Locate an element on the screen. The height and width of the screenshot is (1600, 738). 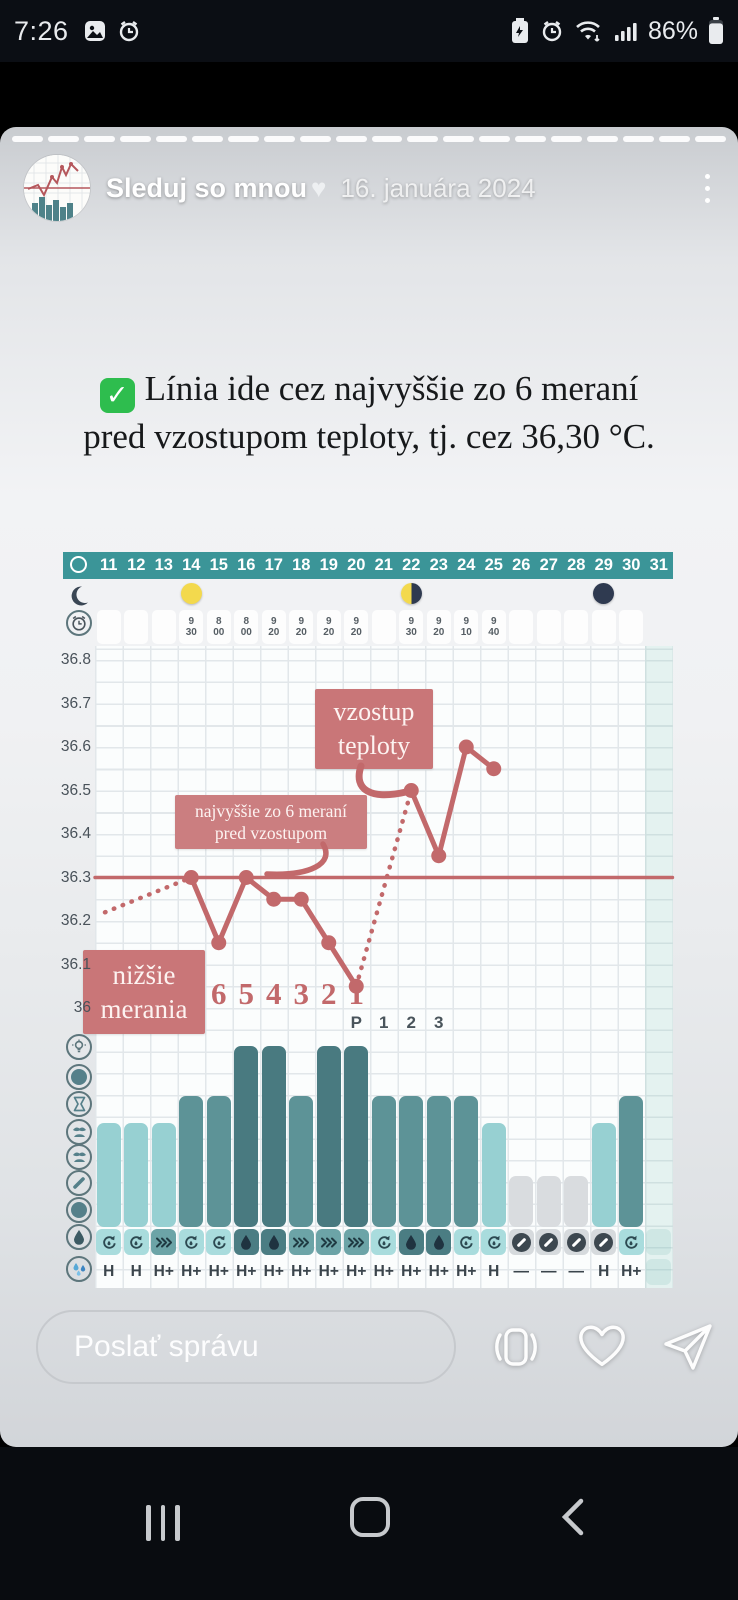
day-label: 29 is located at coordinates (603, 565).